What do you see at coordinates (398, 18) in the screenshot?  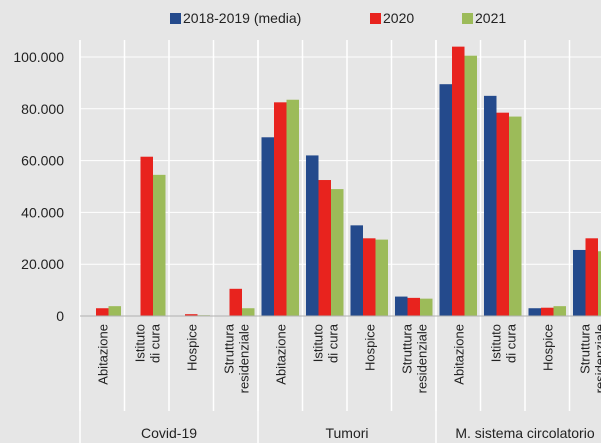 I see `legend-label: 2020` at bounding box center [398, 18].